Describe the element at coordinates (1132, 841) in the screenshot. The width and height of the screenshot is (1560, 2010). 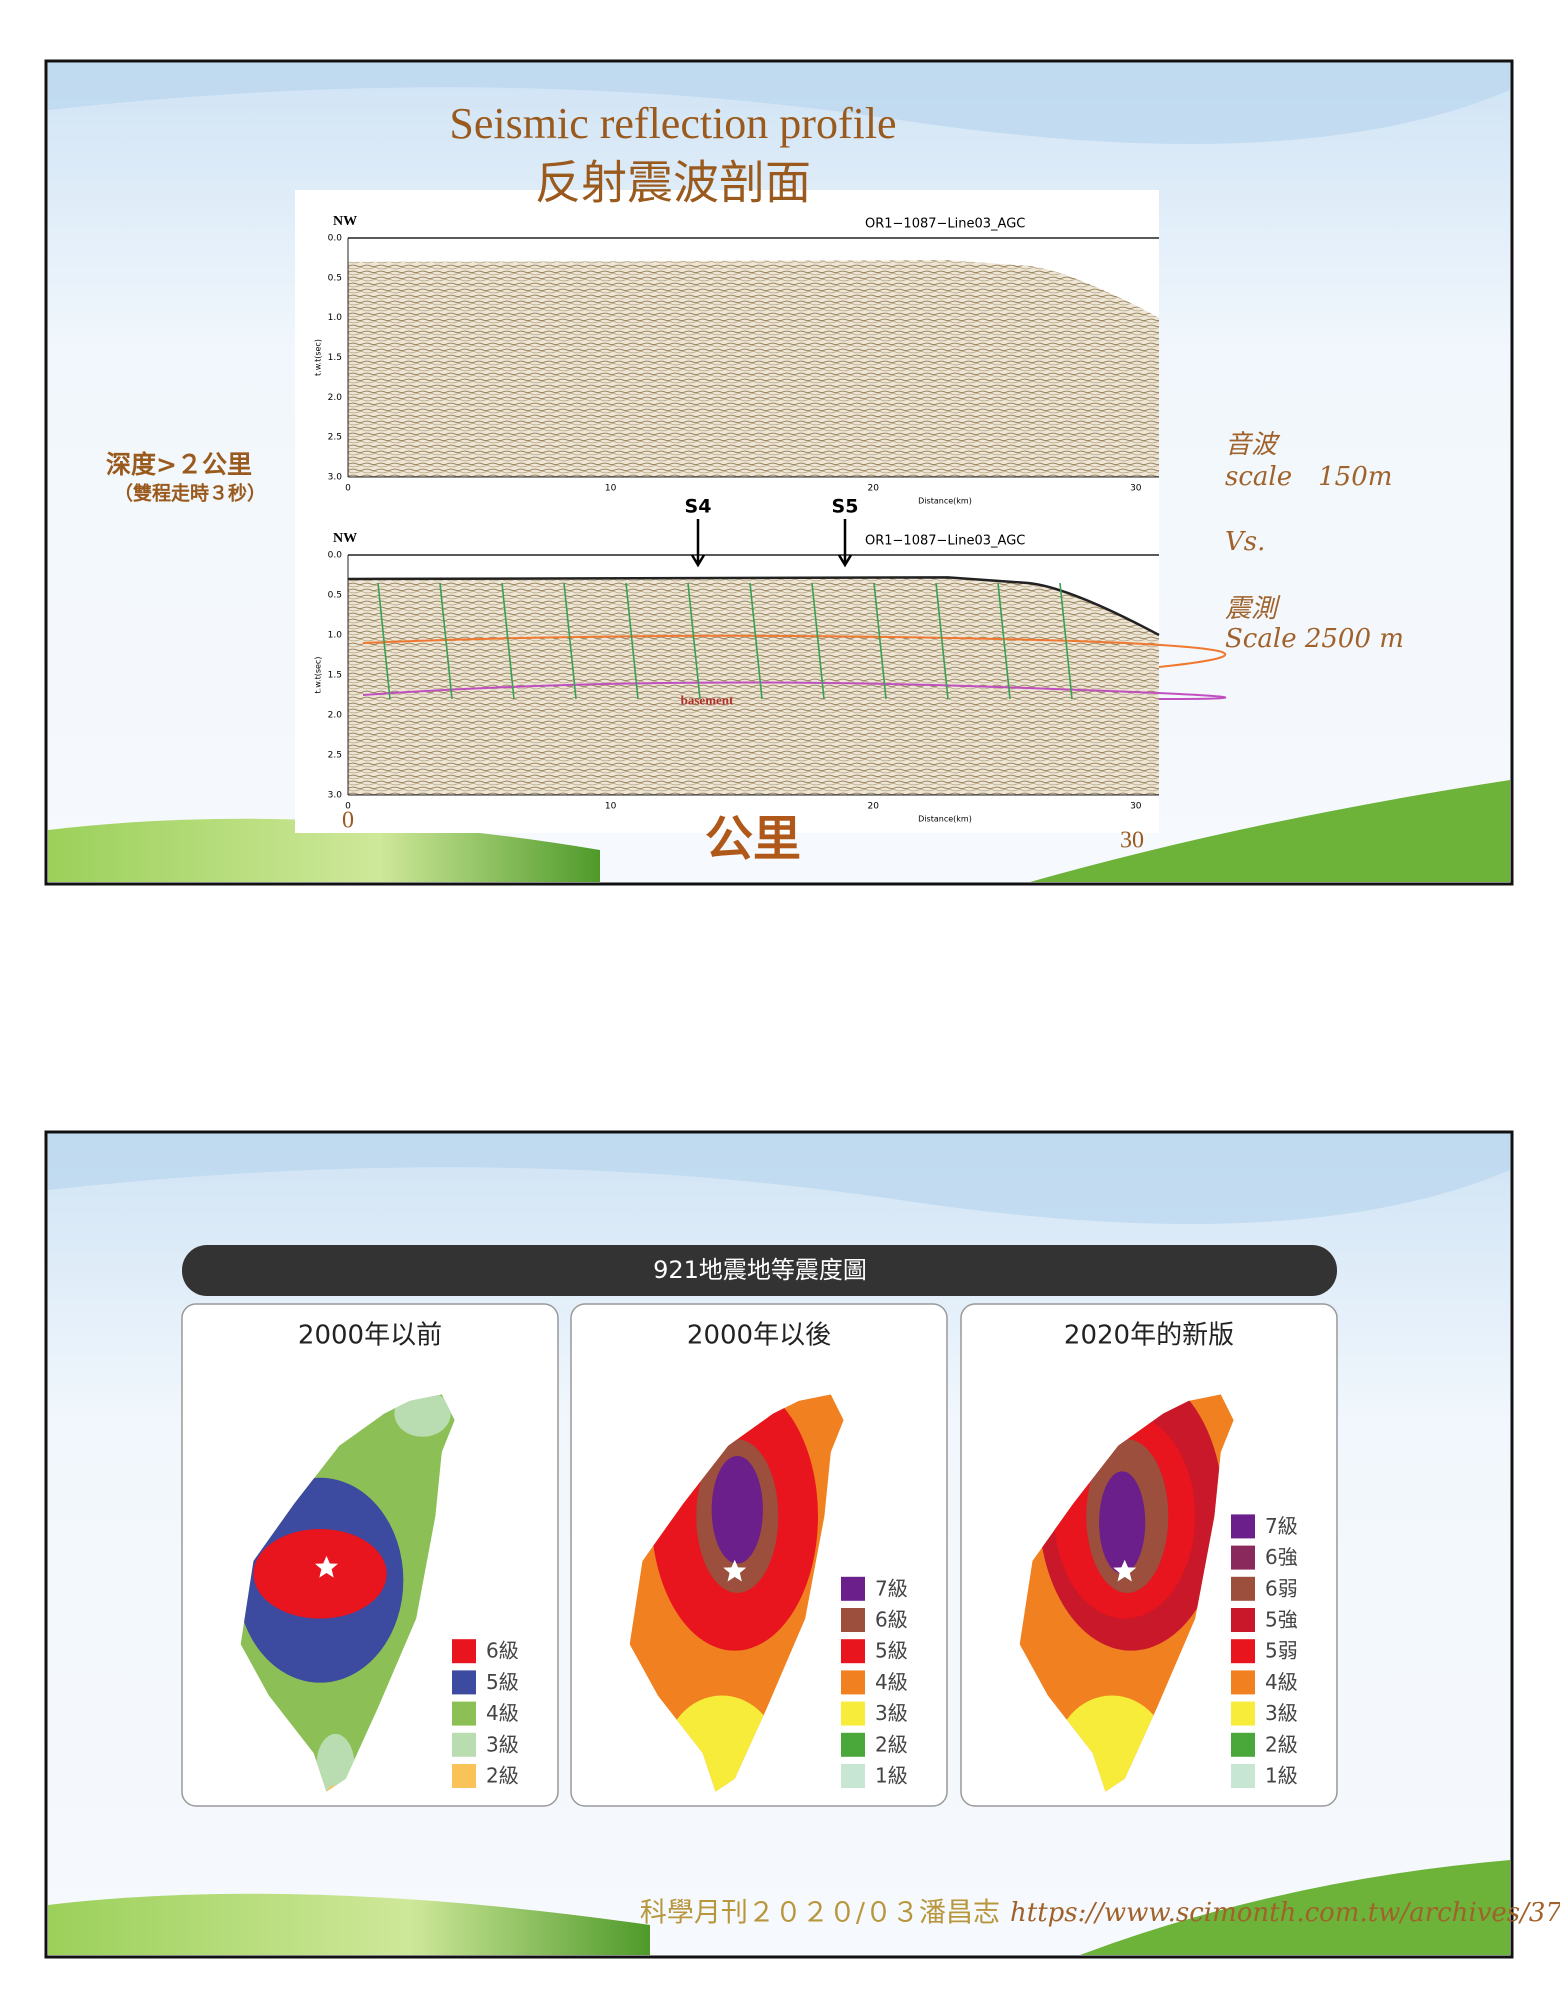
I see `axis-end: 30` at that location.